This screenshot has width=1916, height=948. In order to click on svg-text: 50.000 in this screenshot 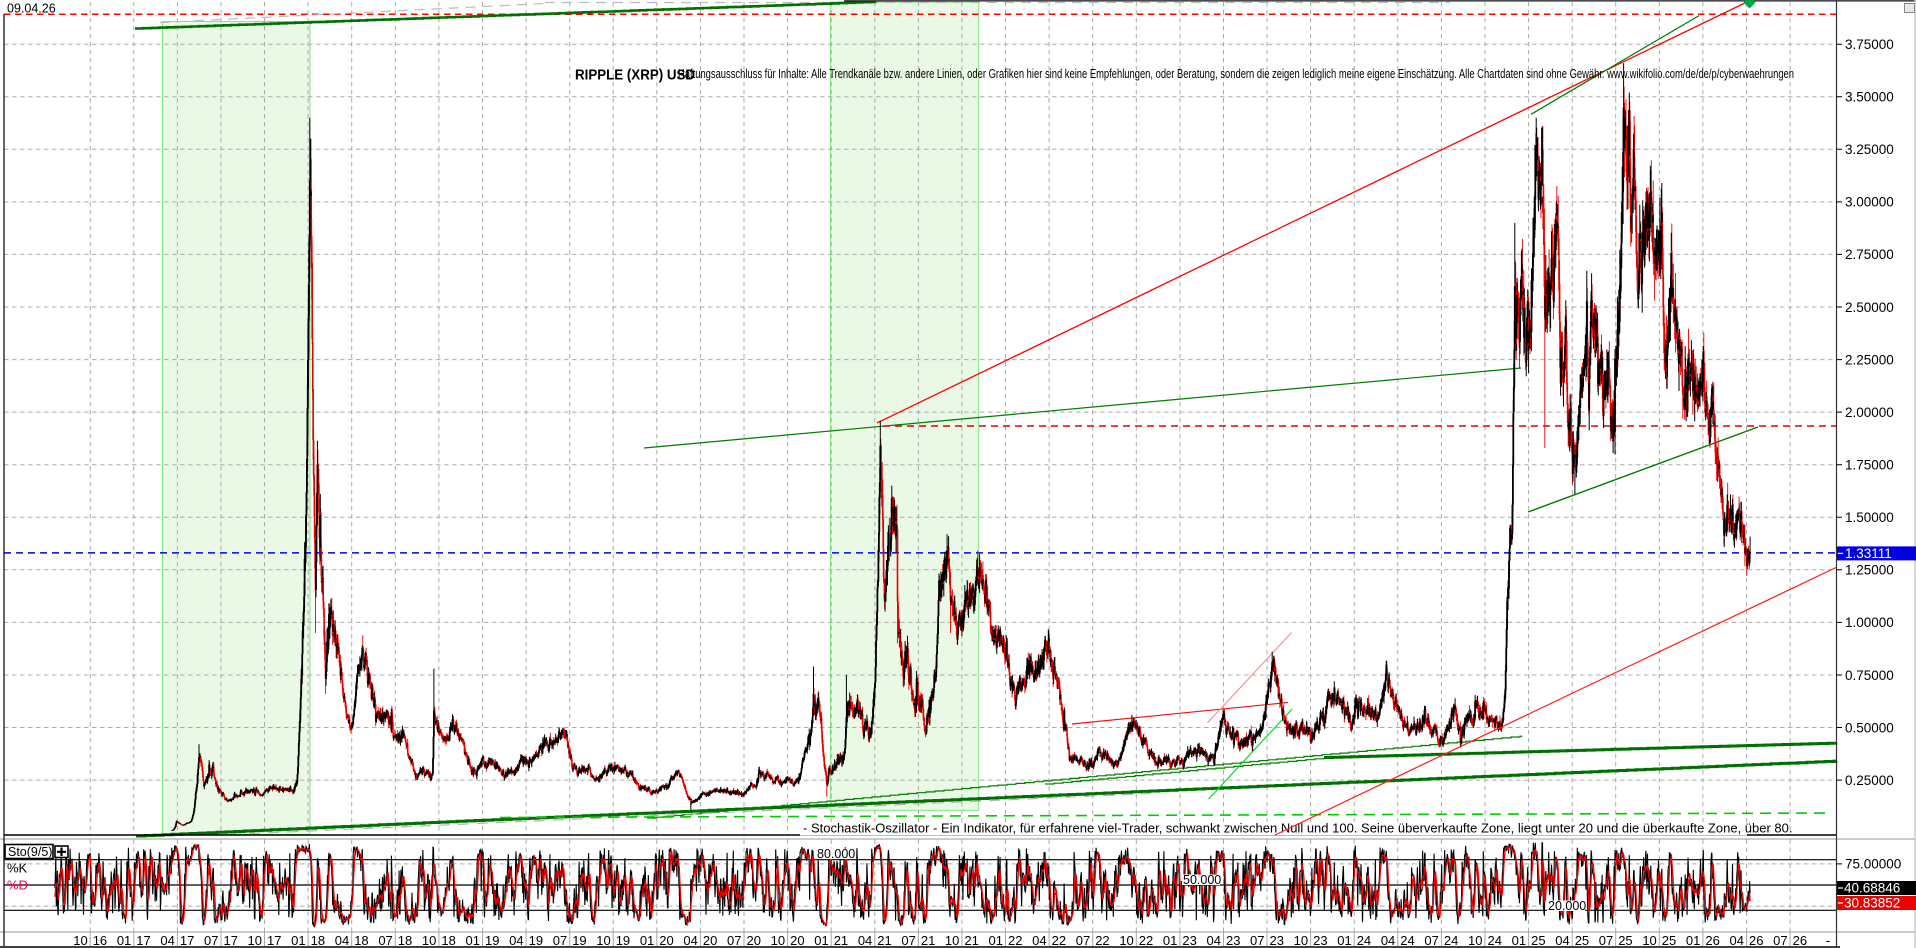, I will do `click(1202, 880)`.